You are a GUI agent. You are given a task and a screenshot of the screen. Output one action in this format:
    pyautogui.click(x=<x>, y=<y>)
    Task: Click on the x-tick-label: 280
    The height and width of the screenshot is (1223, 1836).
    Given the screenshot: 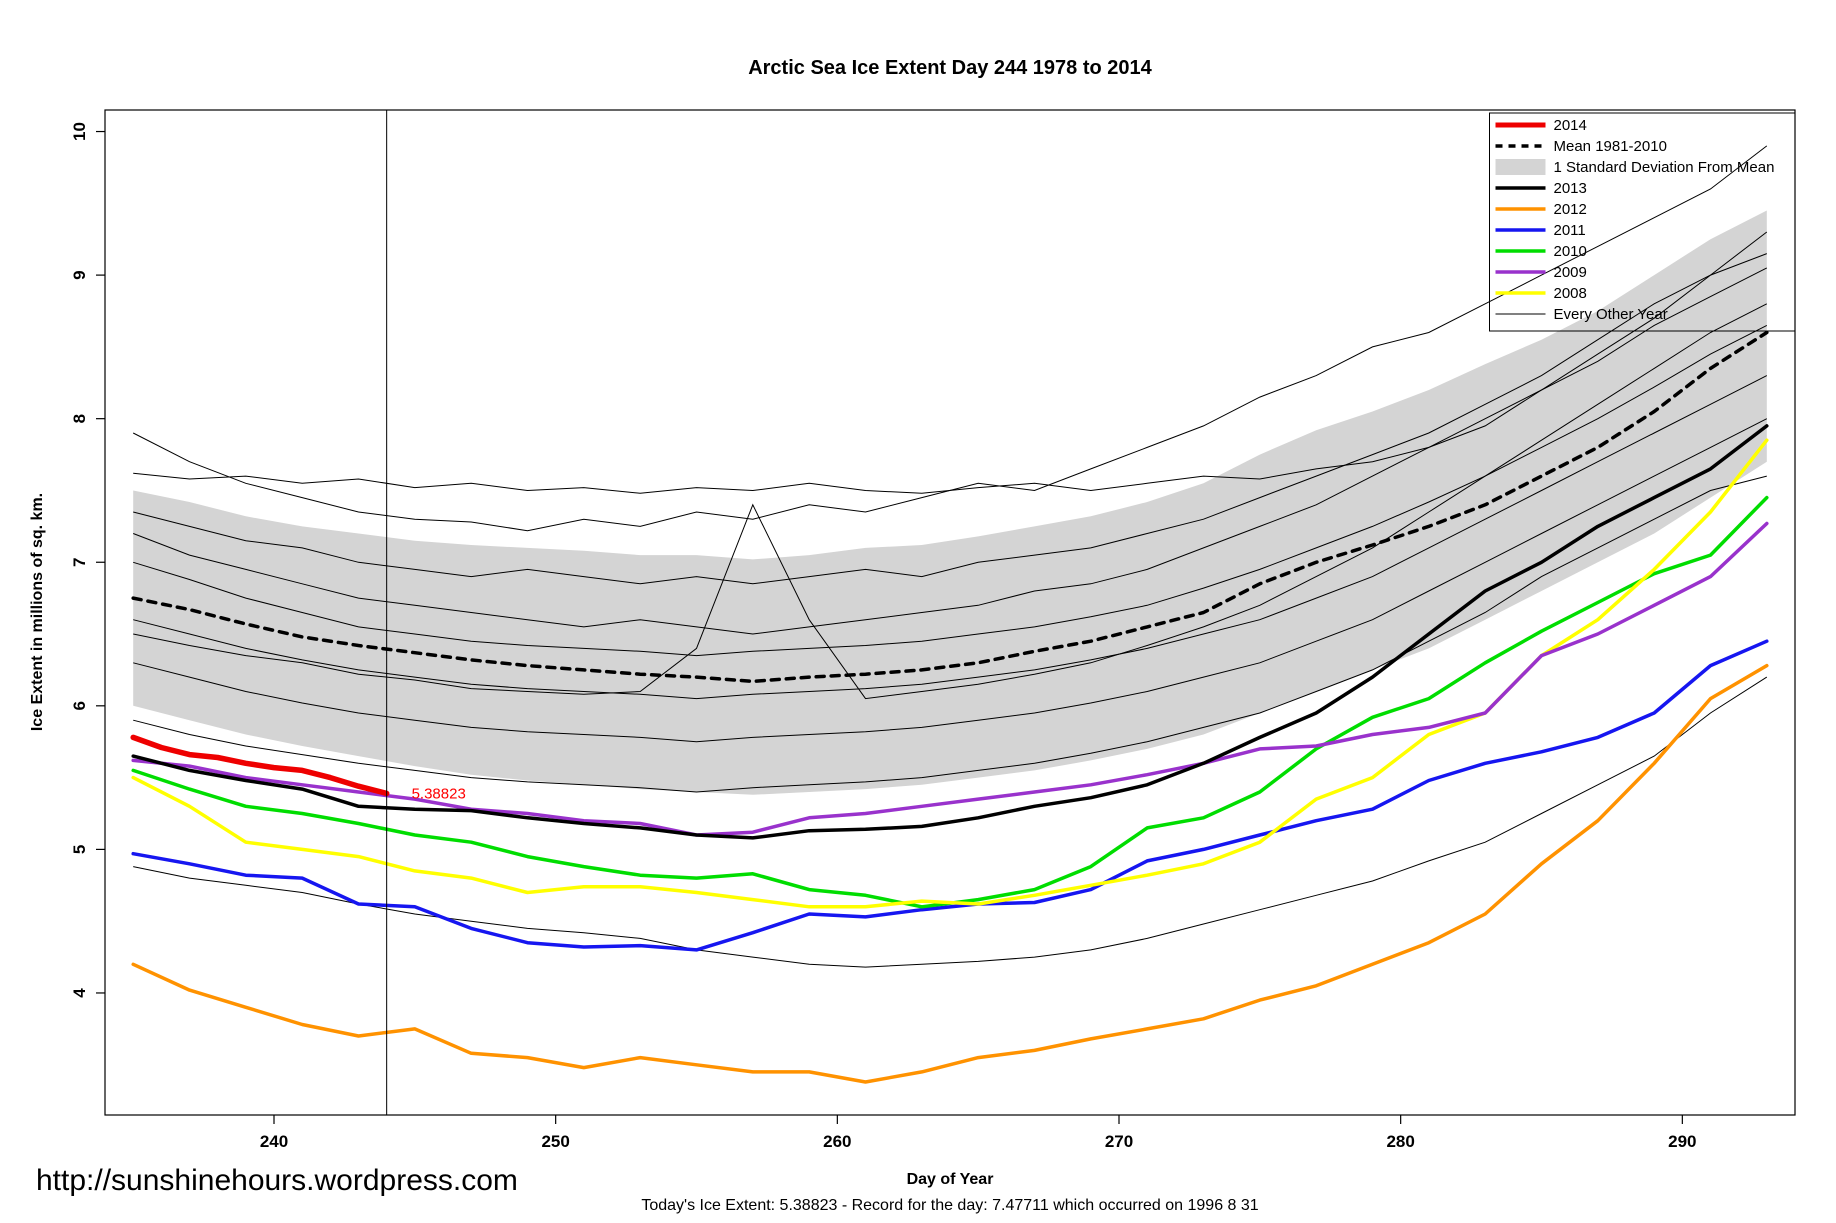 What is the action you would take?
    pyautogui.click(x=1400, y=1141)
    